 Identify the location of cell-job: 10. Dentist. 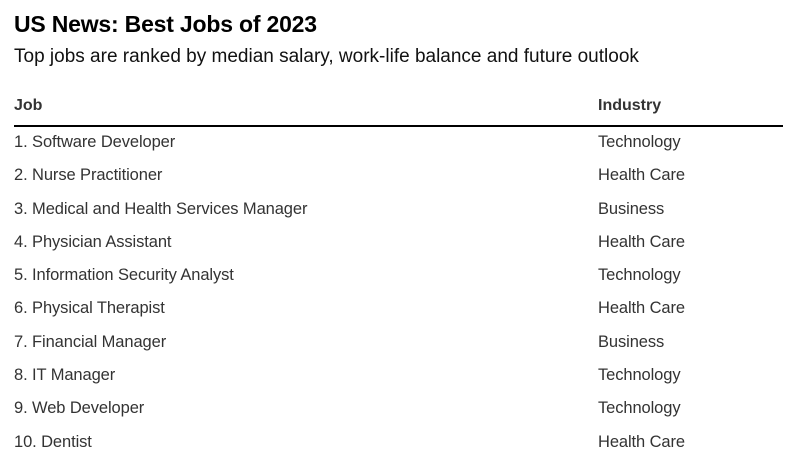
(53, 441).